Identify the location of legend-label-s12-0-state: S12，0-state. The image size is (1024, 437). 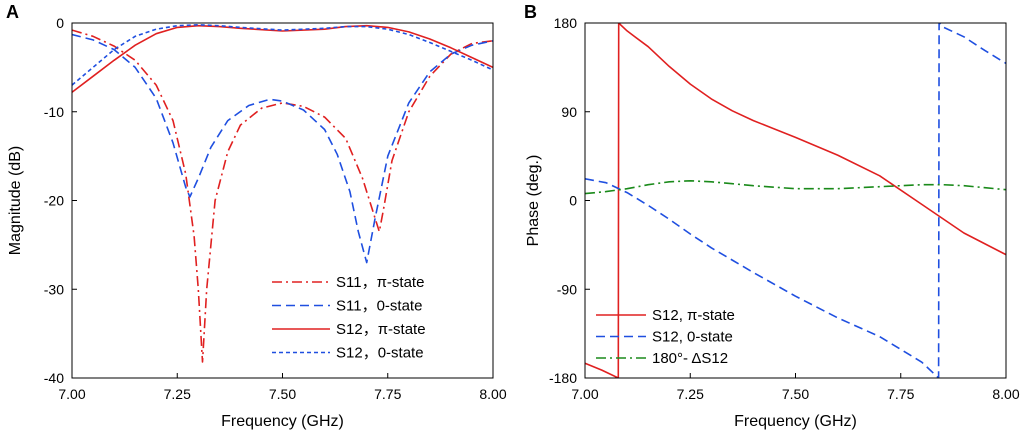
(380, 353).